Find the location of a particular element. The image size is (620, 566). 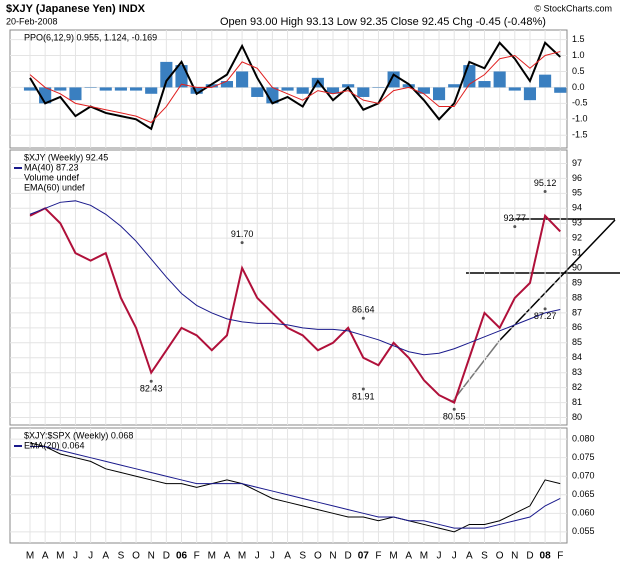

y-tick-label: 97 is located at coordinates (577, 163).